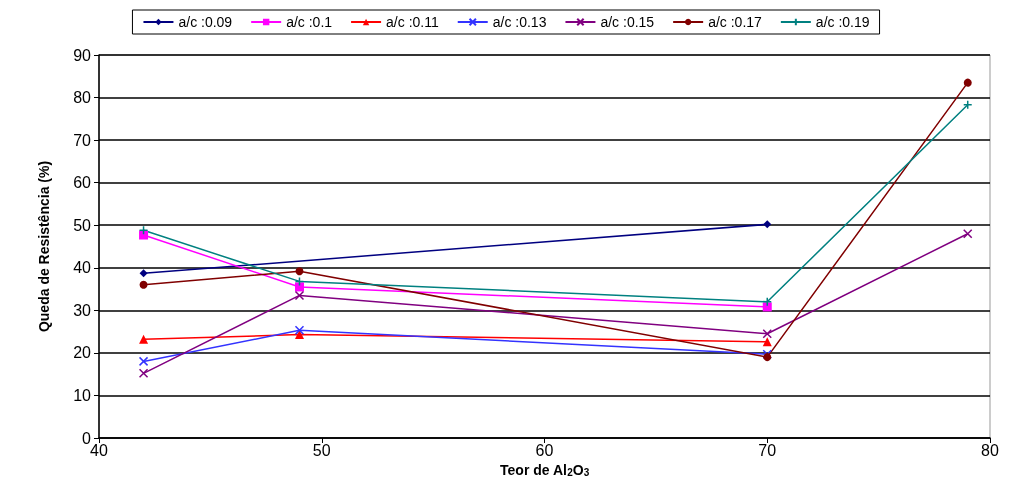  I want to click on legend-label: a/c :0.19, so click(842, 22).